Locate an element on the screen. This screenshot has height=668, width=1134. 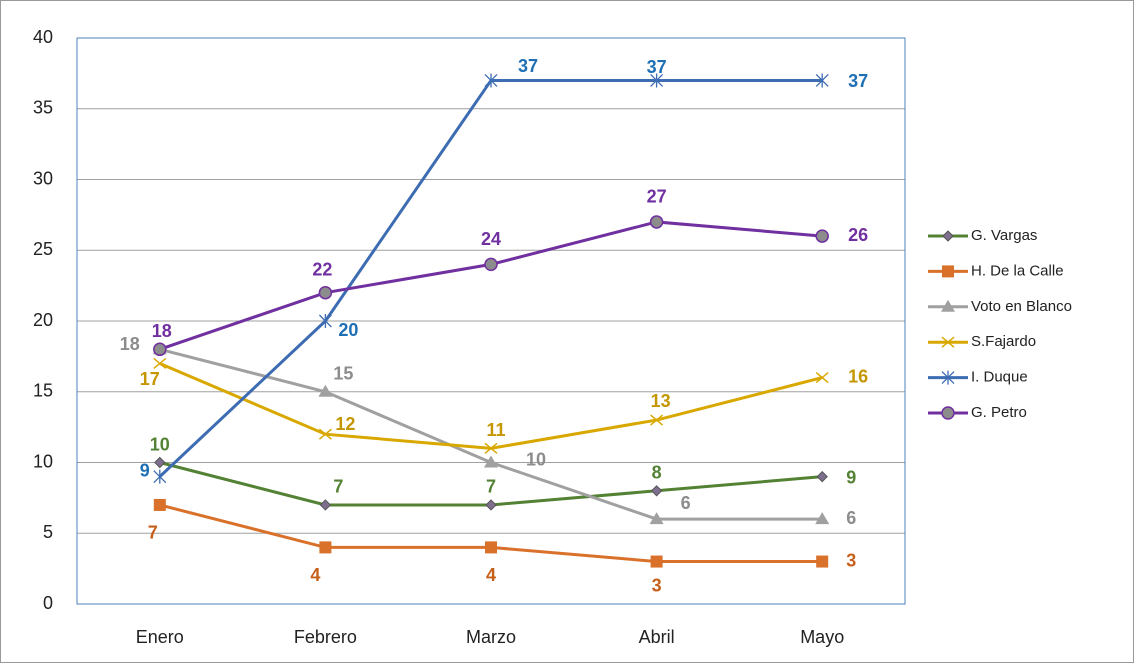
data-label: 26 is located at coordinates (858, 235).